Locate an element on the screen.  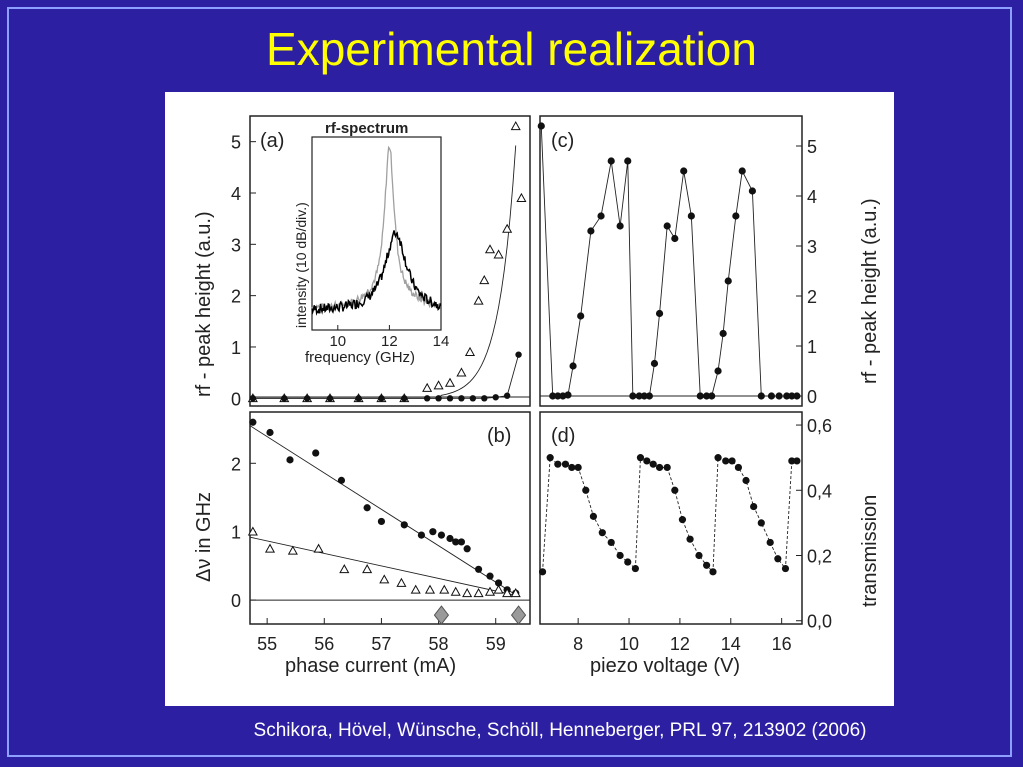
panel-b-diamond-markers is located at coordinates (480, 615).